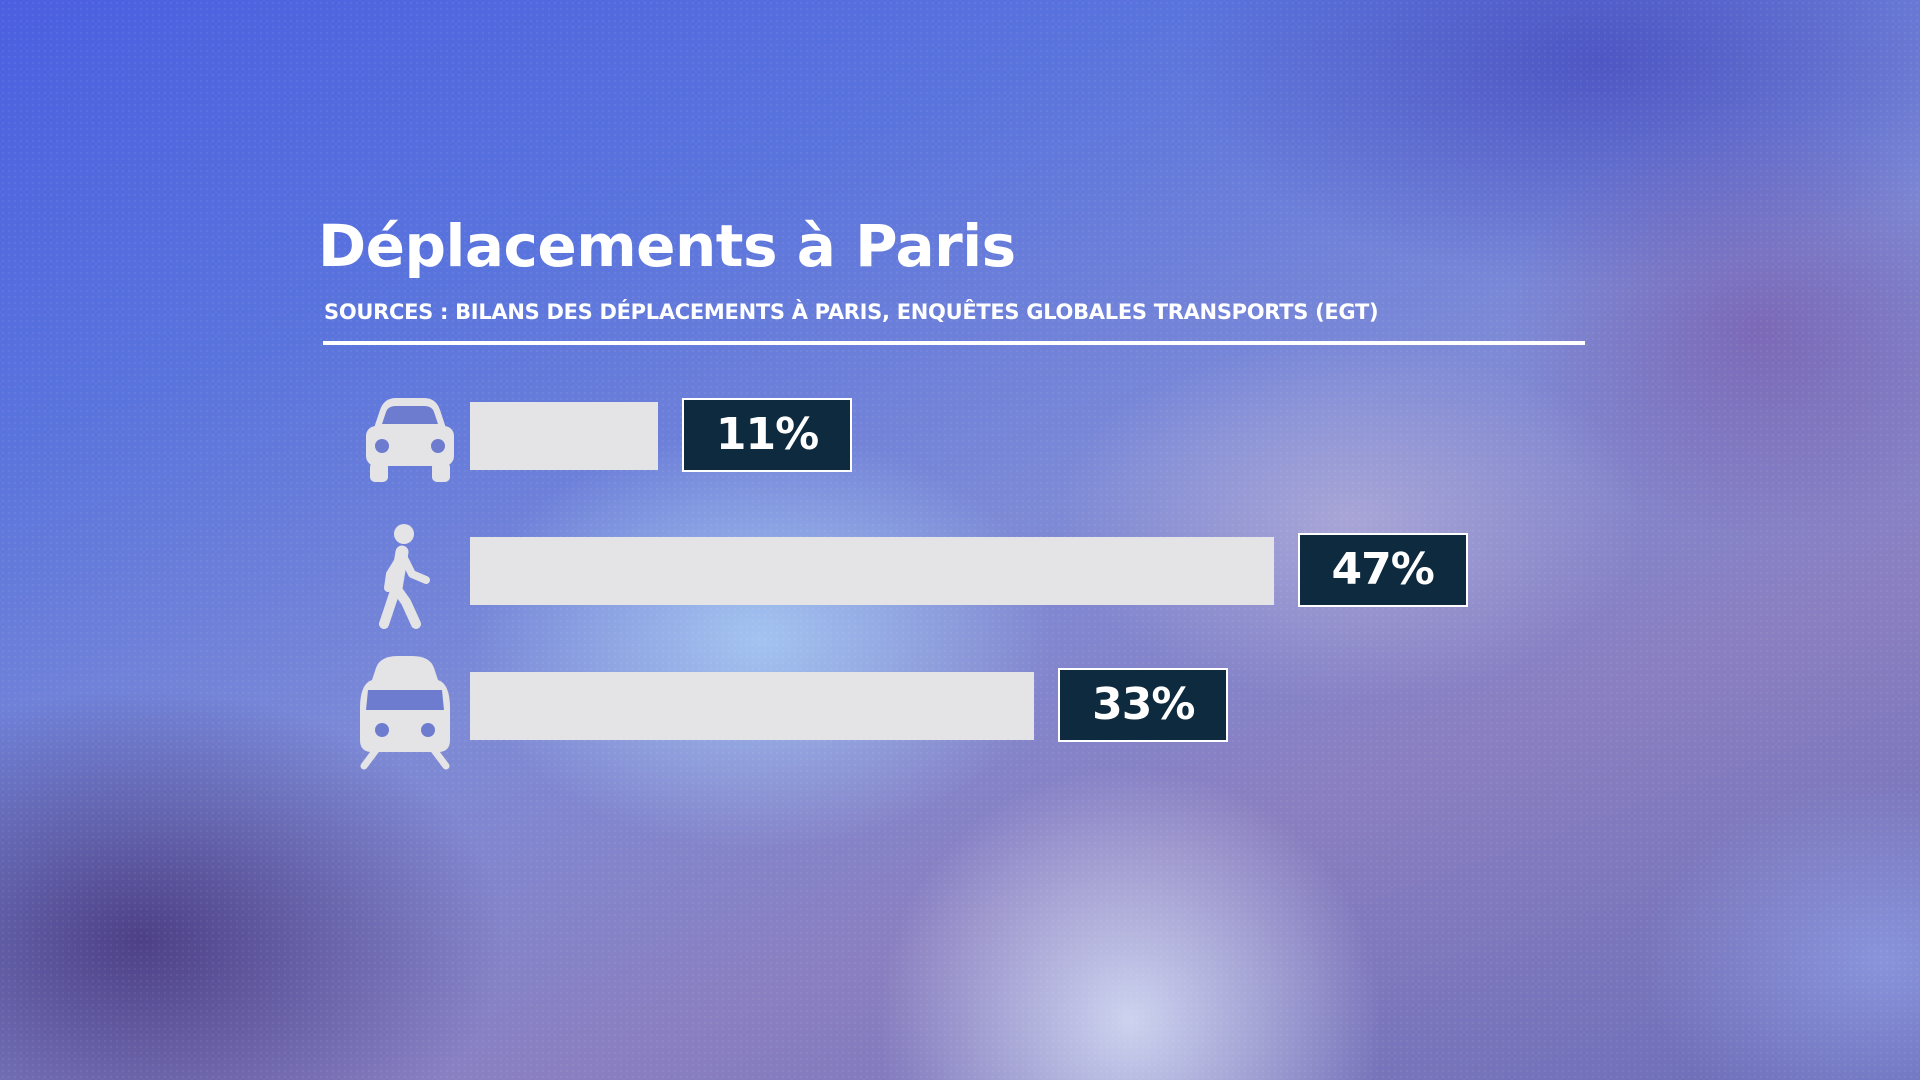 The width and height of the screenshot is (1920, 1080). What do you see at coordinates (404, 576) in the screenshot?
I see `pedestrian-icon` at bounding box center [404, 576].